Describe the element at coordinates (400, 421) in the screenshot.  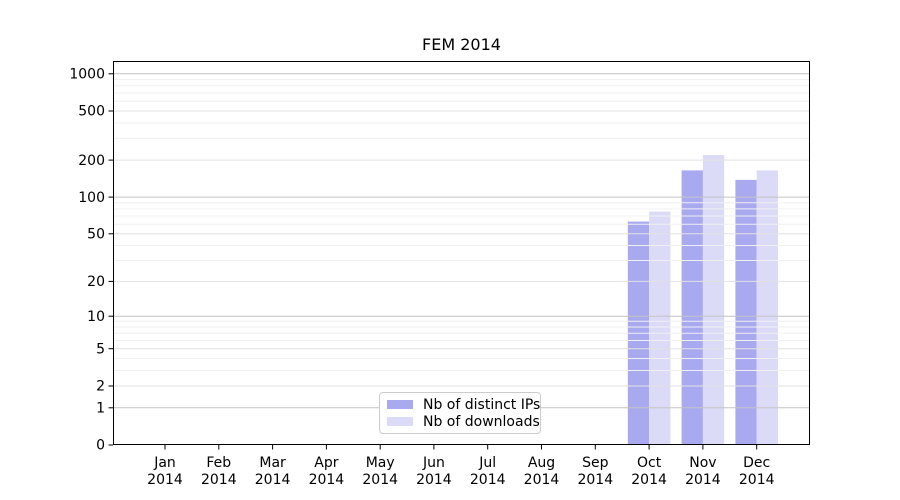
I see `legend-swatch-downloads-icon` at that location.